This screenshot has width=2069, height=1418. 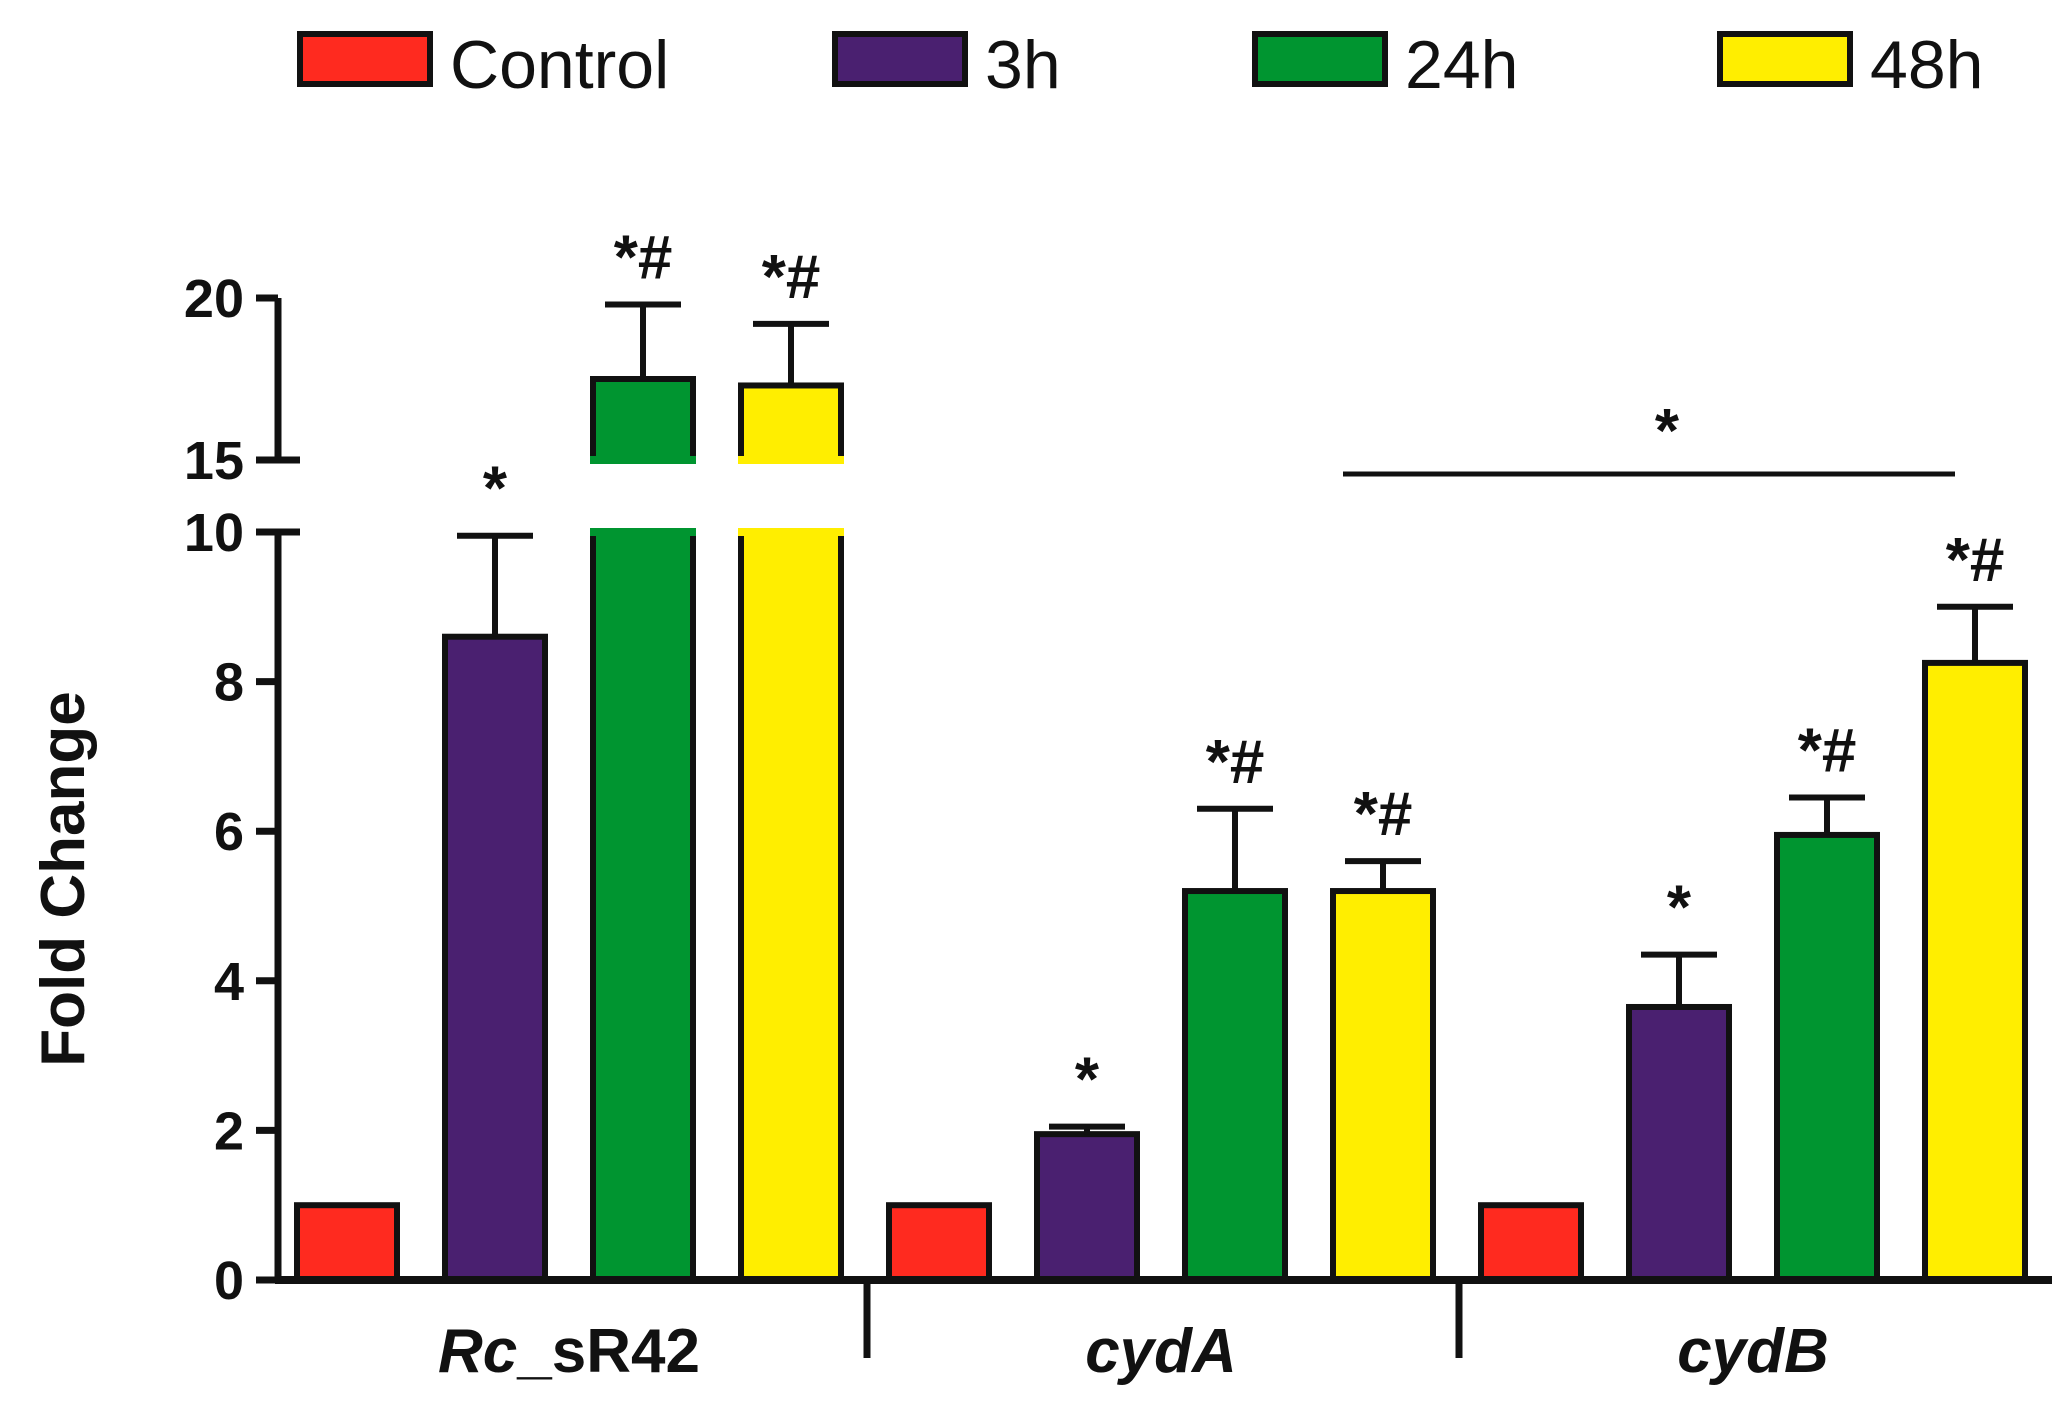 What do you see at coordinates (229, 683) in the screenshot?
I see `y-tick-label: 8` at bounding box center [229, 683].